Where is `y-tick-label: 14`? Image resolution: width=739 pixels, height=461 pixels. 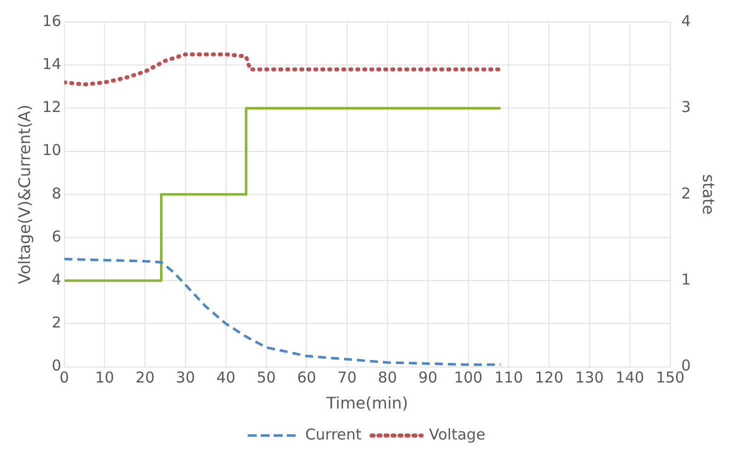
y-tick-label: 14 is located at coordinates (52, 63).